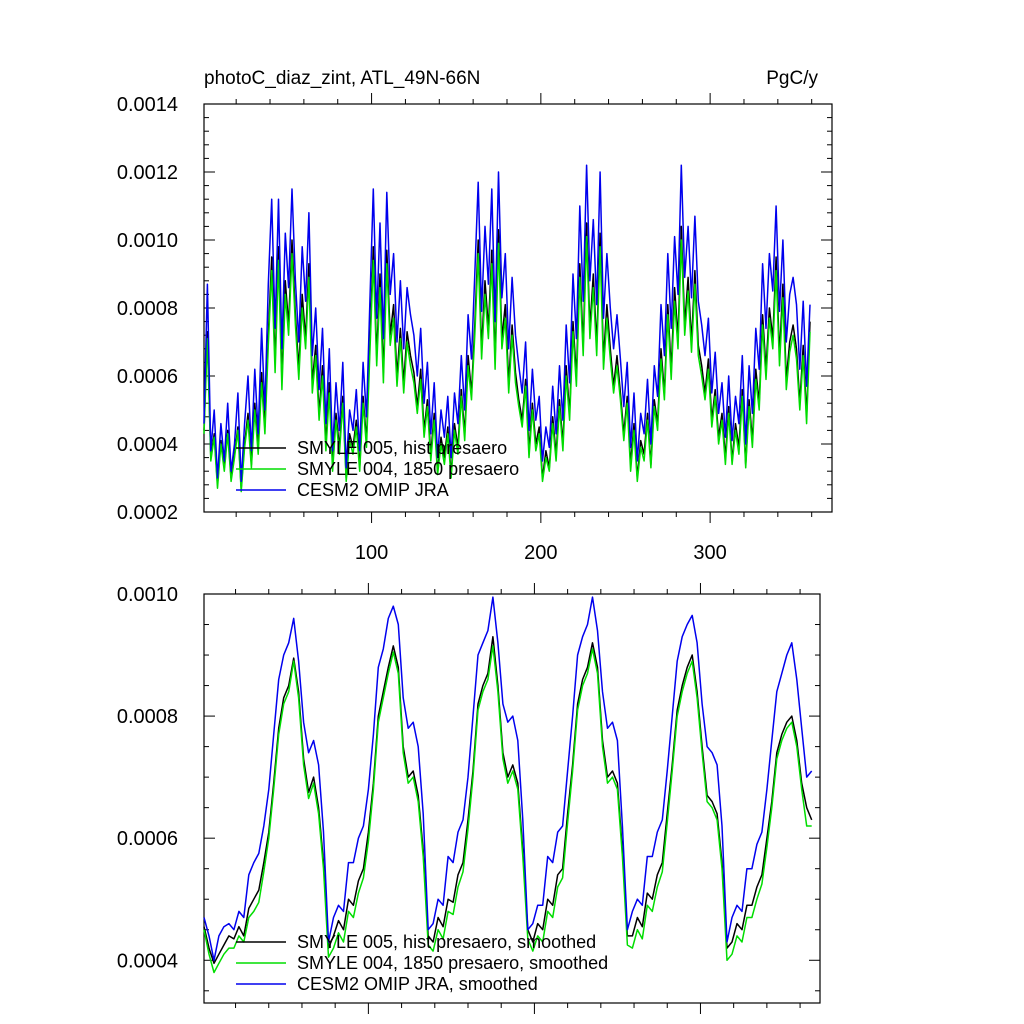 This screenshot has width=1024, height=1024. I want to click on top-xtick-label: 100, so click(371, 553).